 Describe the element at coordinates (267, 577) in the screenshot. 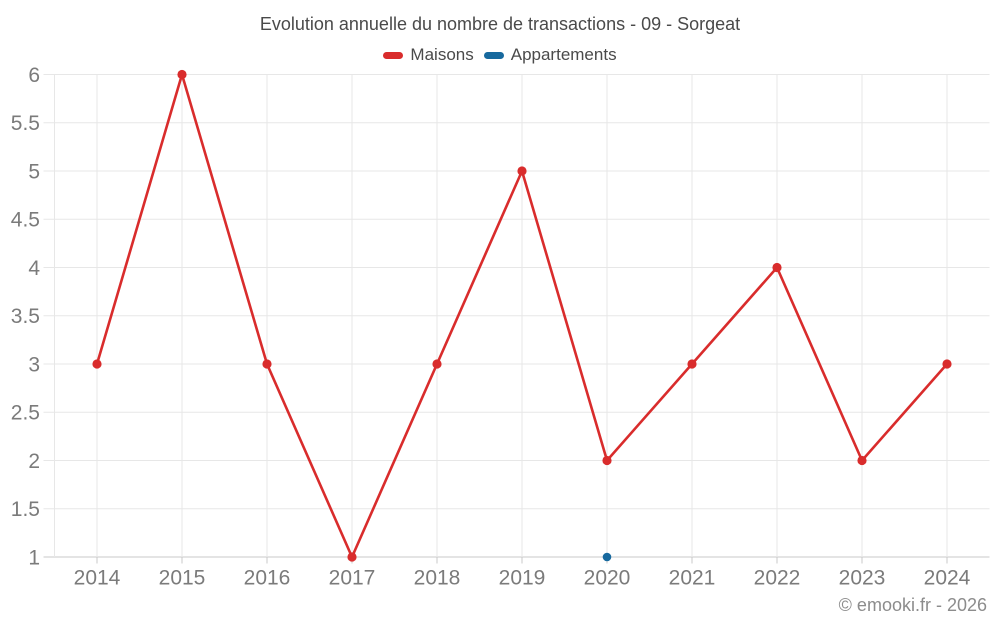

I see `x-tick-label: 2016` at that location.